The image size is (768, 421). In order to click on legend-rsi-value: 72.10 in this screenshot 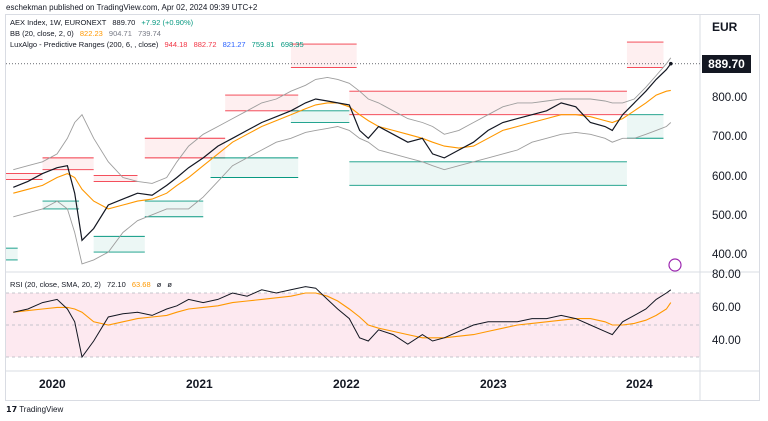, I will do `click(116, 284)`.